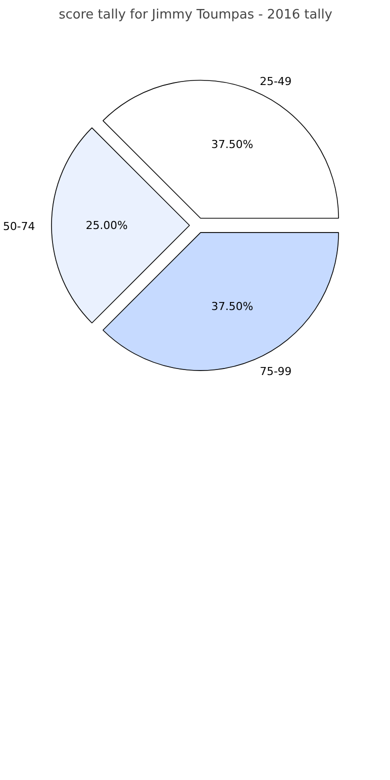 The height and width of the screenshot is (780, 390). I want to click on slice-label: 50-74, so click(18, 226).